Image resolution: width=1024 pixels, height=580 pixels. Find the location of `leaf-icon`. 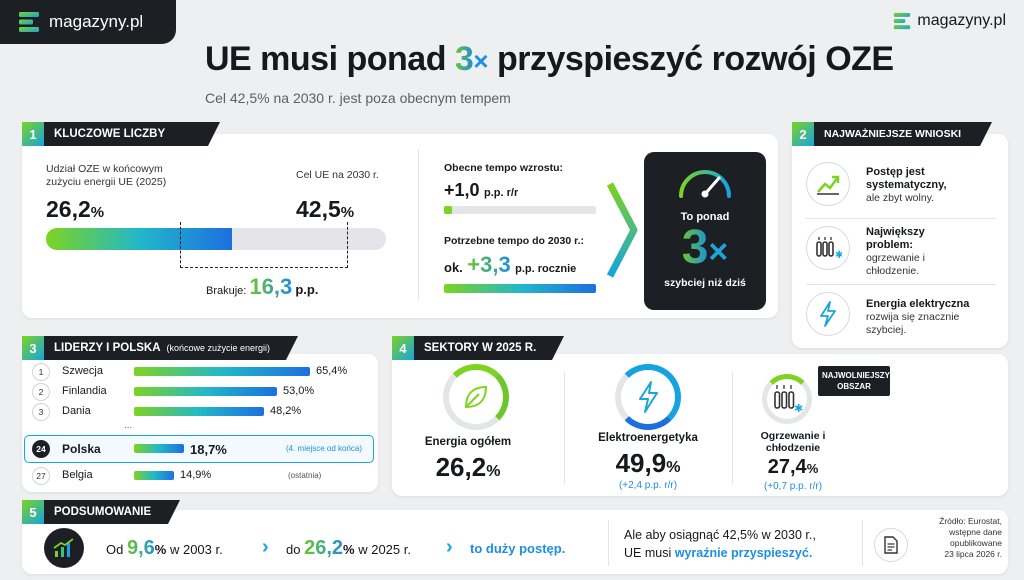

leaf-icon is located at coordinates (476, 397).